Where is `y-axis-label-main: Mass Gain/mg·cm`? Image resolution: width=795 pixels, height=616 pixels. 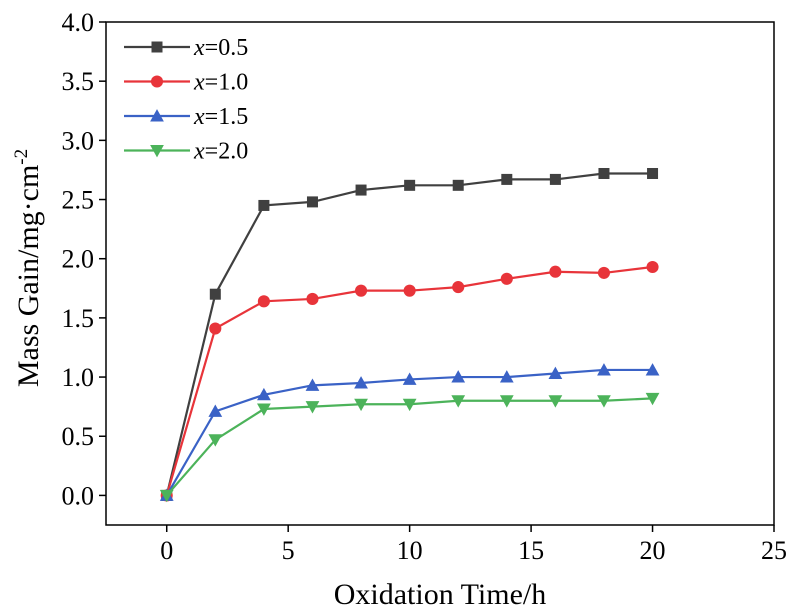 y-axis-label-main: Mass Gain/mg·cm is located at coordinates (28, 276).